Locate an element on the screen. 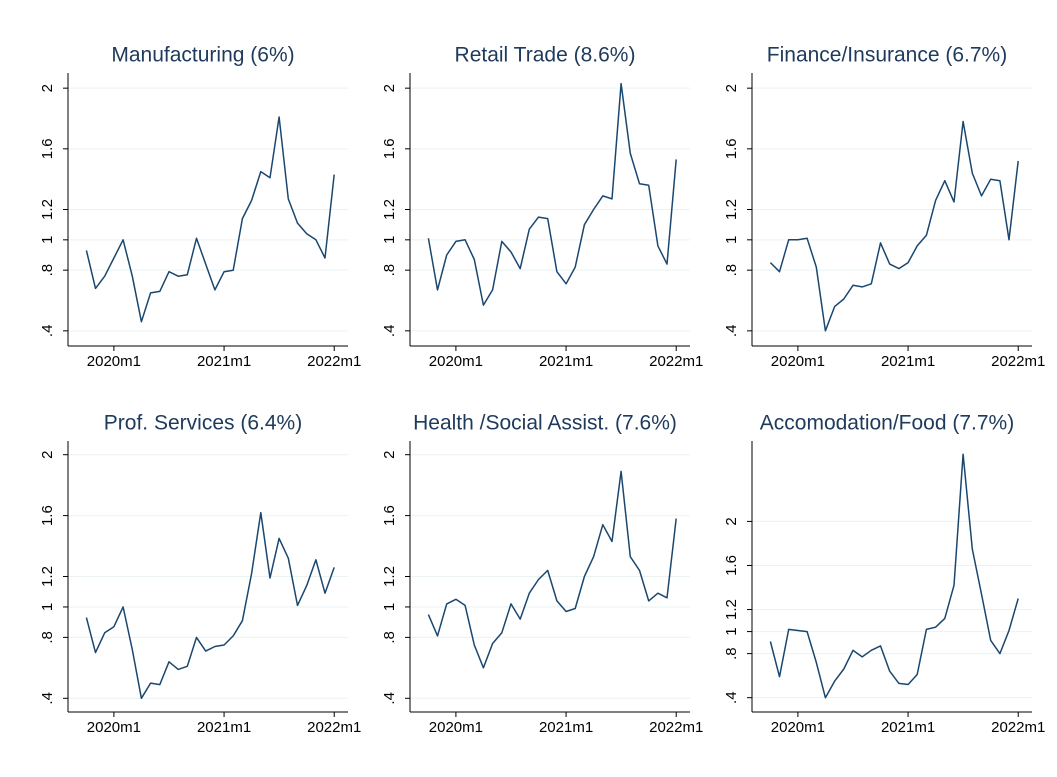 This screenshot has width=1057, height=777. panel-title: Retail Trade (8.6%) is located at coordinates (545, 55).